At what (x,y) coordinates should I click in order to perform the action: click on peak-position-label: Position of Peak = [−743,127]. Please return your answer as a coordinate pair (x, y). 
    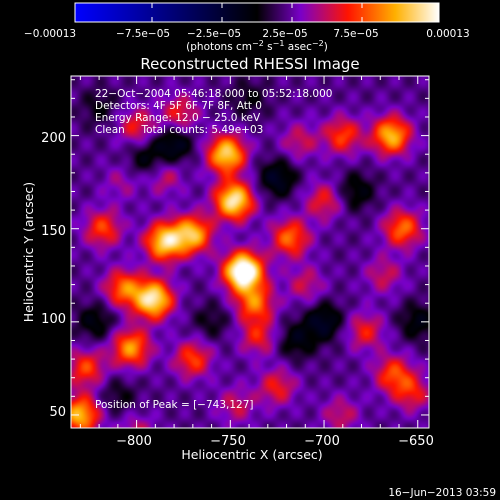
    Looking at the image, I should click on (174, 405).